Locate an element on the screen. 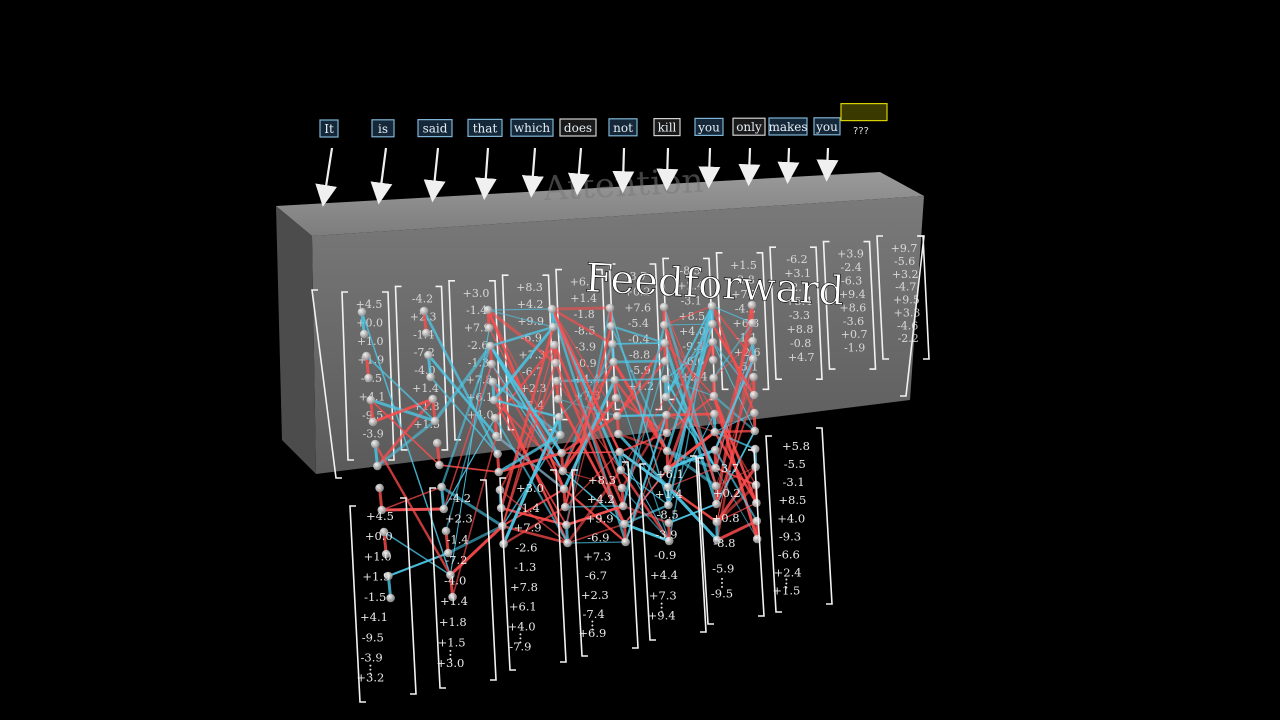  vector-entry: +4.1 is located at coordinates (374, 617).